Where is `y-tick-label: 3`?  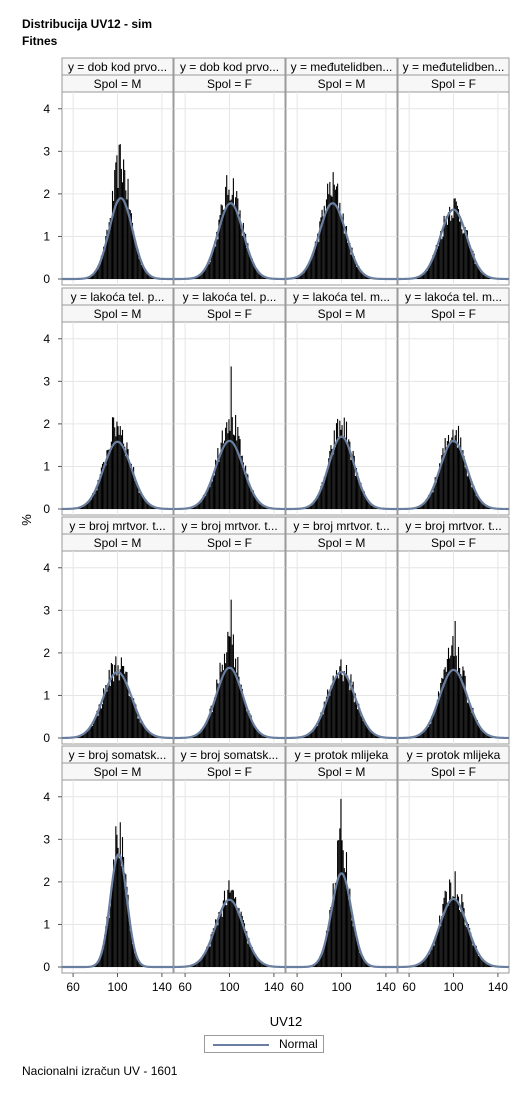 y-tick-label: 3 is located at coordinates (46, 610).